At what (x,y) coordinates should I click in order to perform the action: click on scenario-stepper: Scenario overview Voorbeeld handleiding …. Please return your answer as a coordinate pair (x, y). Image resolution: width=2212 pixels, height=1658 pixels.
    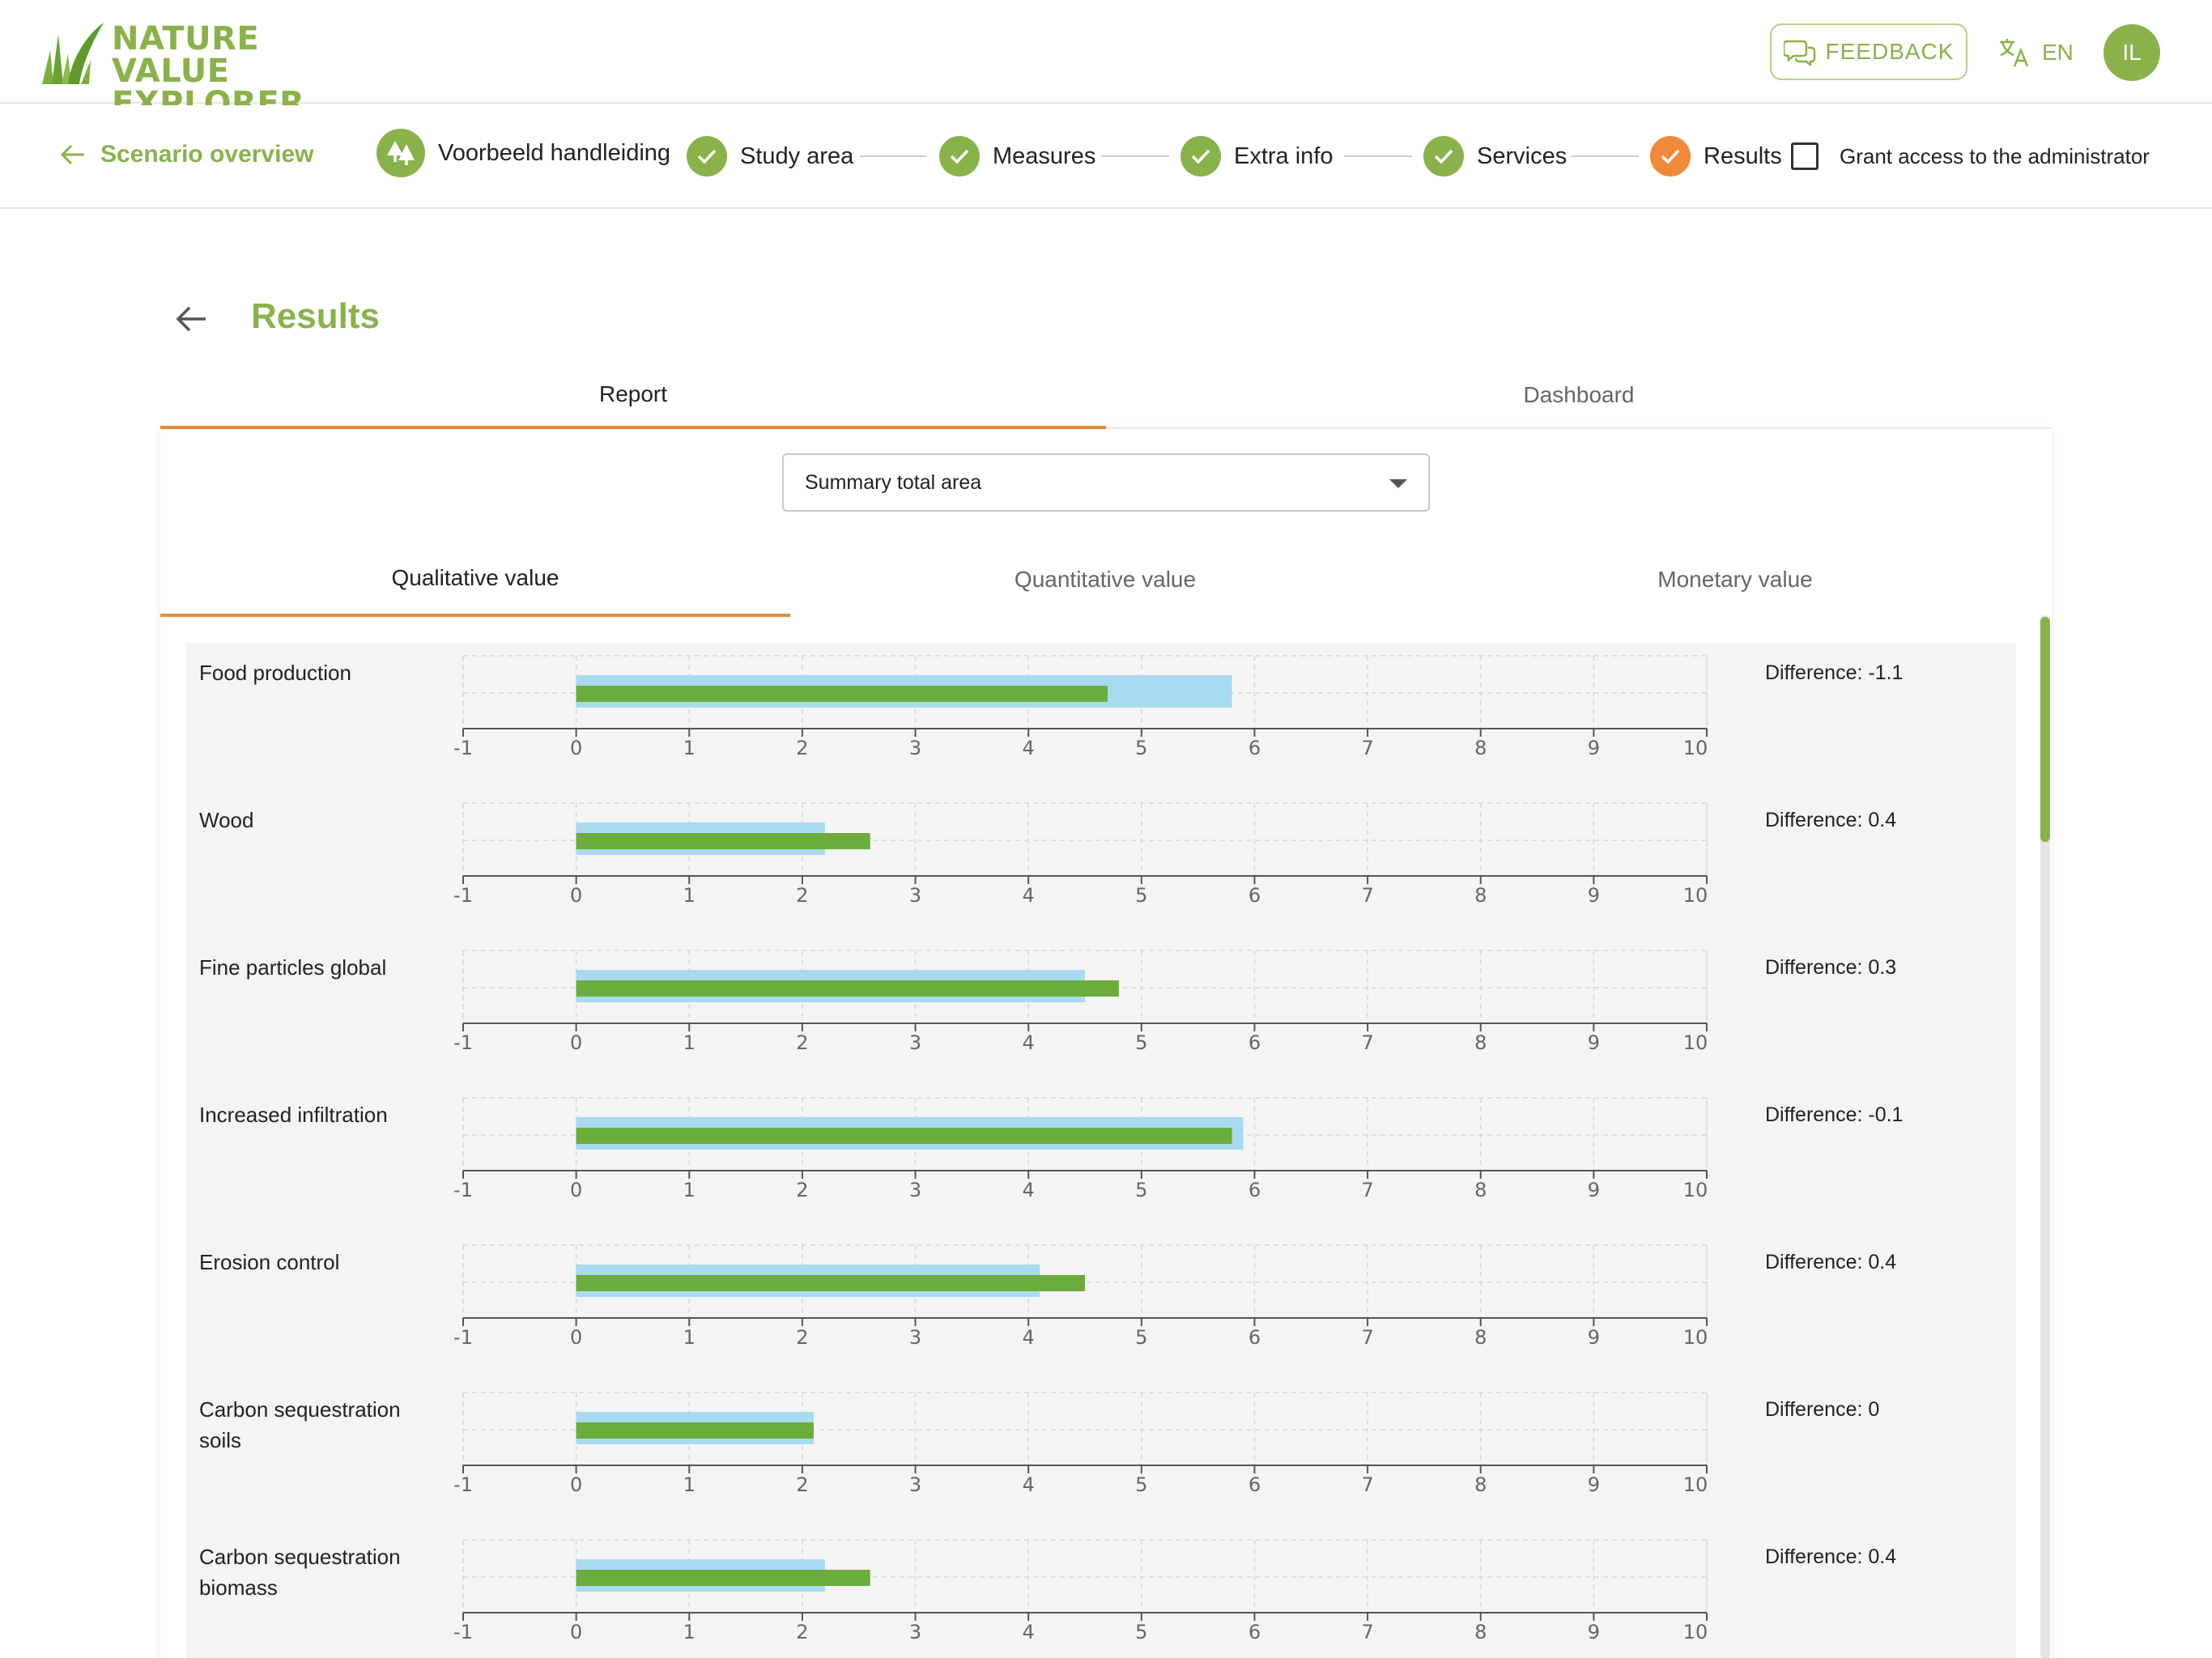
    Looking at the image, I should click on (1106, 157).